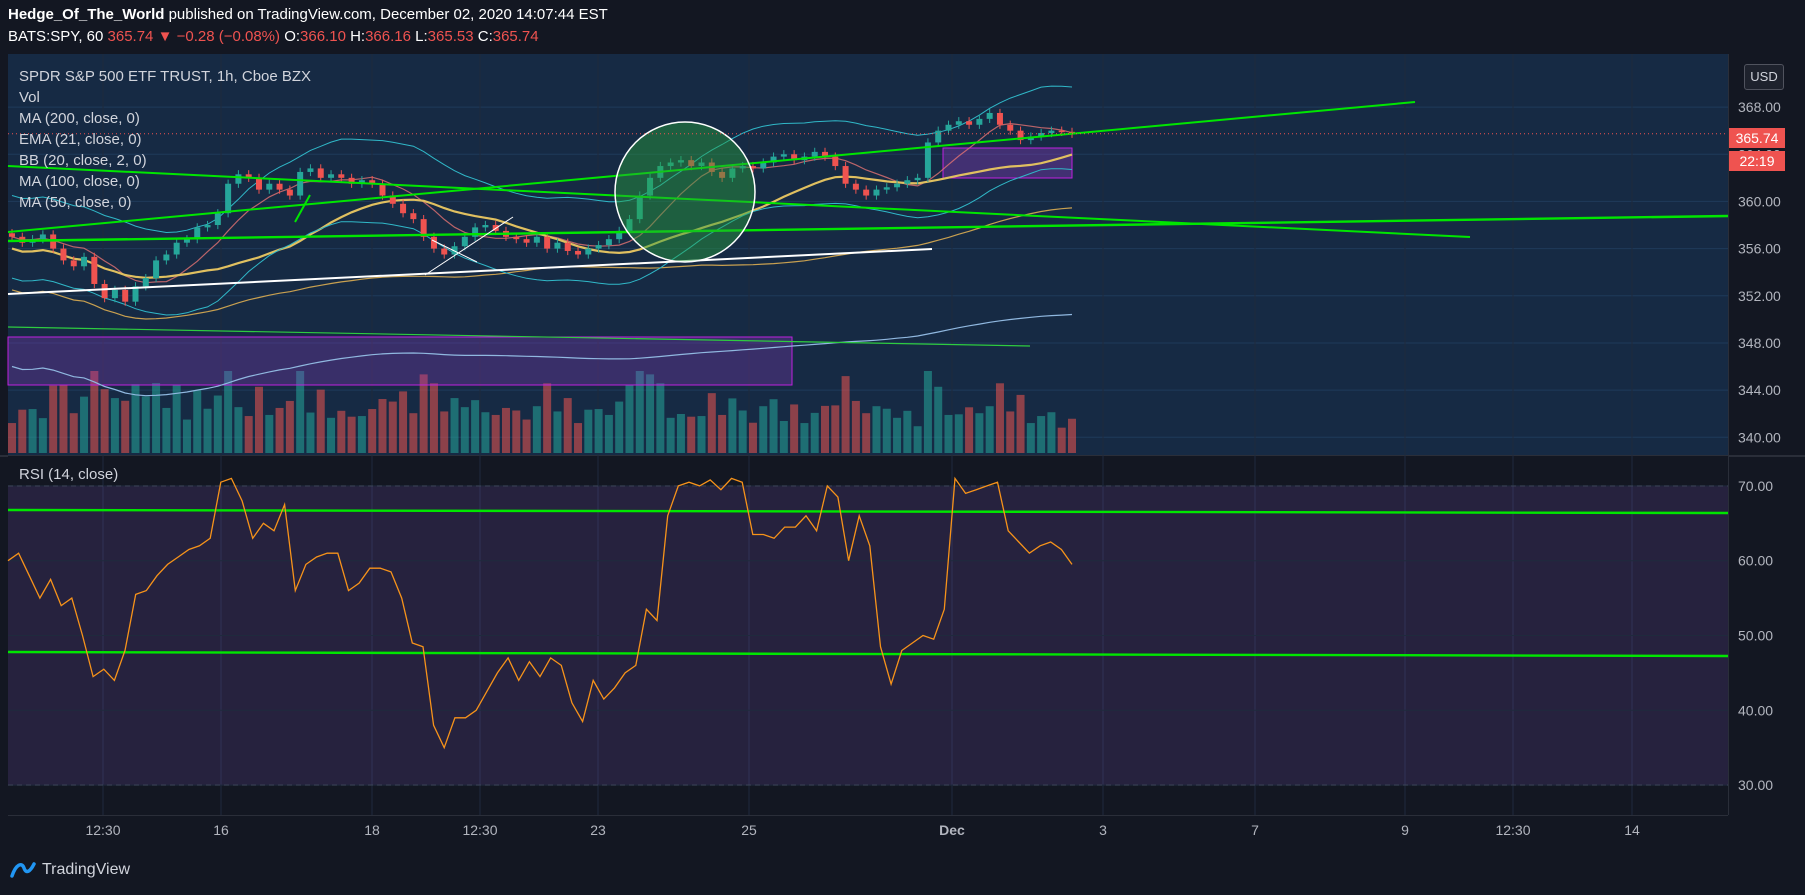 This screenshot has width=1805, height=895. What do you see at coordinates (1757, 138) in the screenshot?
I see `price-tag: 365.74` at bounding box center [1757, 138].